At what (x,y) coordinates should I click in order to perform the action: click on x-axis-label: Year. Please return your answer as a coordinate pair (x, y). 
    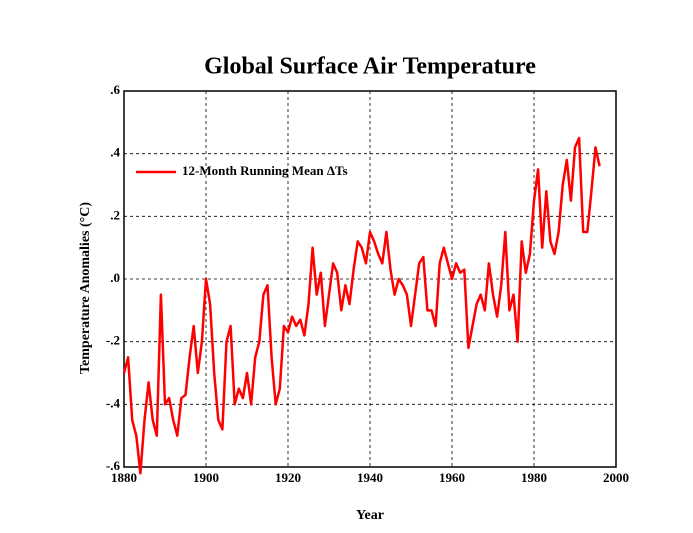
    Looking at the image, I should click on (370, 515).